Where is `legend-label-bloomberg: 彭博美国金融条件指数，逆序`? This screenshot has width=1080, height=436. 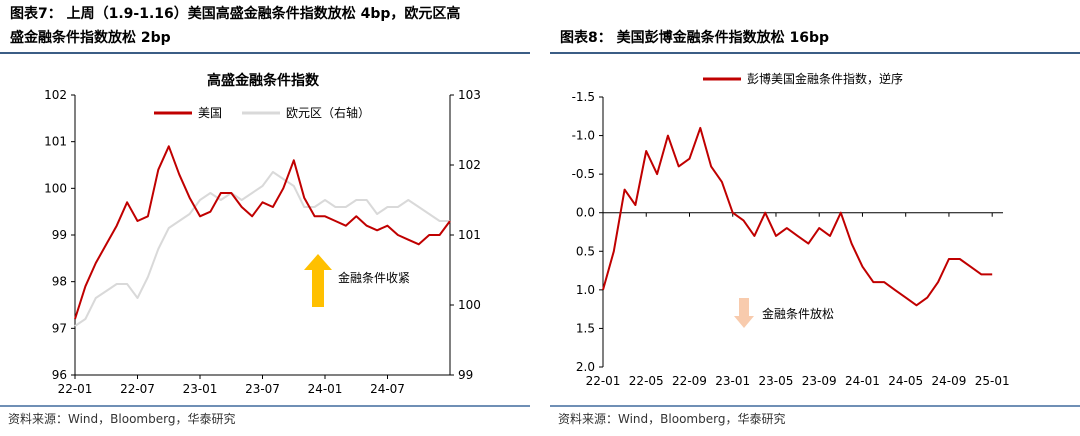
legend-label-bloomberg: 彭博美国金融条件指数，逆序 is located at coordinates (825, 78).